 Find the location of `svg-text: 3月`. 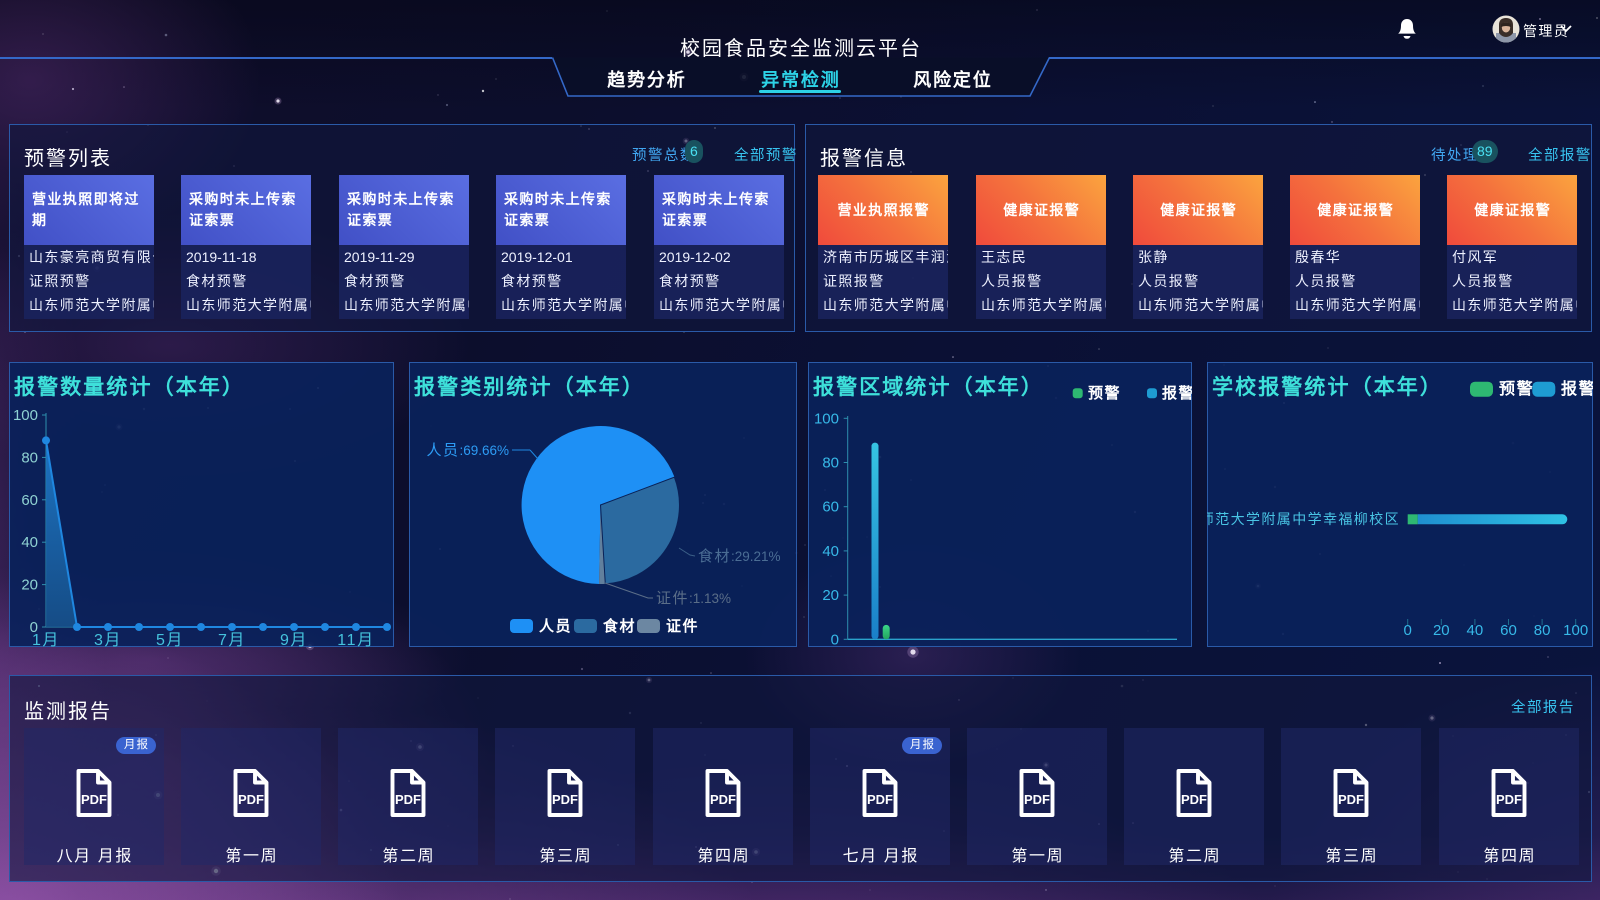

svg-text: 3月 is located at coordinates (108, 639).